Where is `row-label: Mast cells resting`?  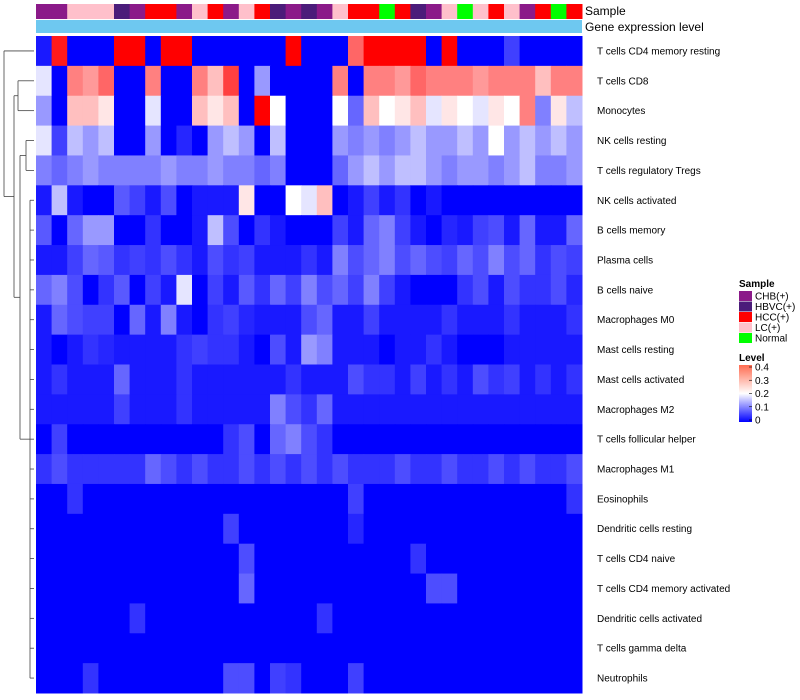 row-label: Mast cells resting is located at coordinates (635, 350).